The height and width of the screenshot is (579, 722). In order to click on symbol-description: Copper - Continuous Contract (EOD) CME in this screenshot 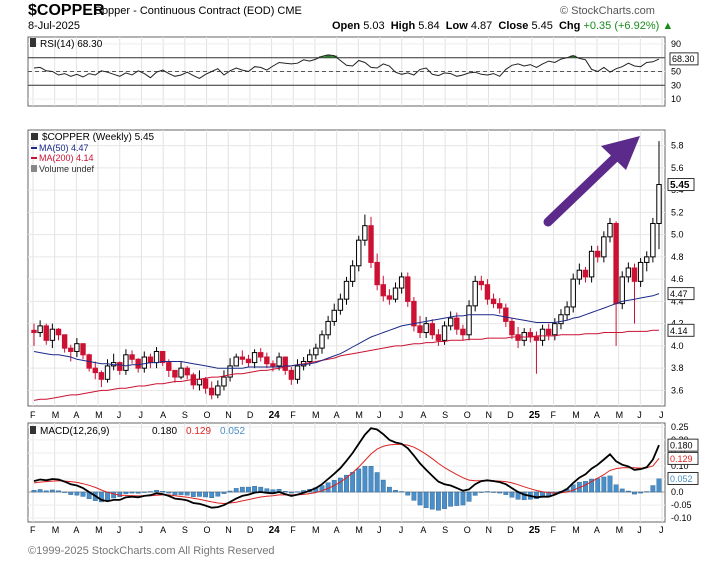, I will do `click(198, 11)`.